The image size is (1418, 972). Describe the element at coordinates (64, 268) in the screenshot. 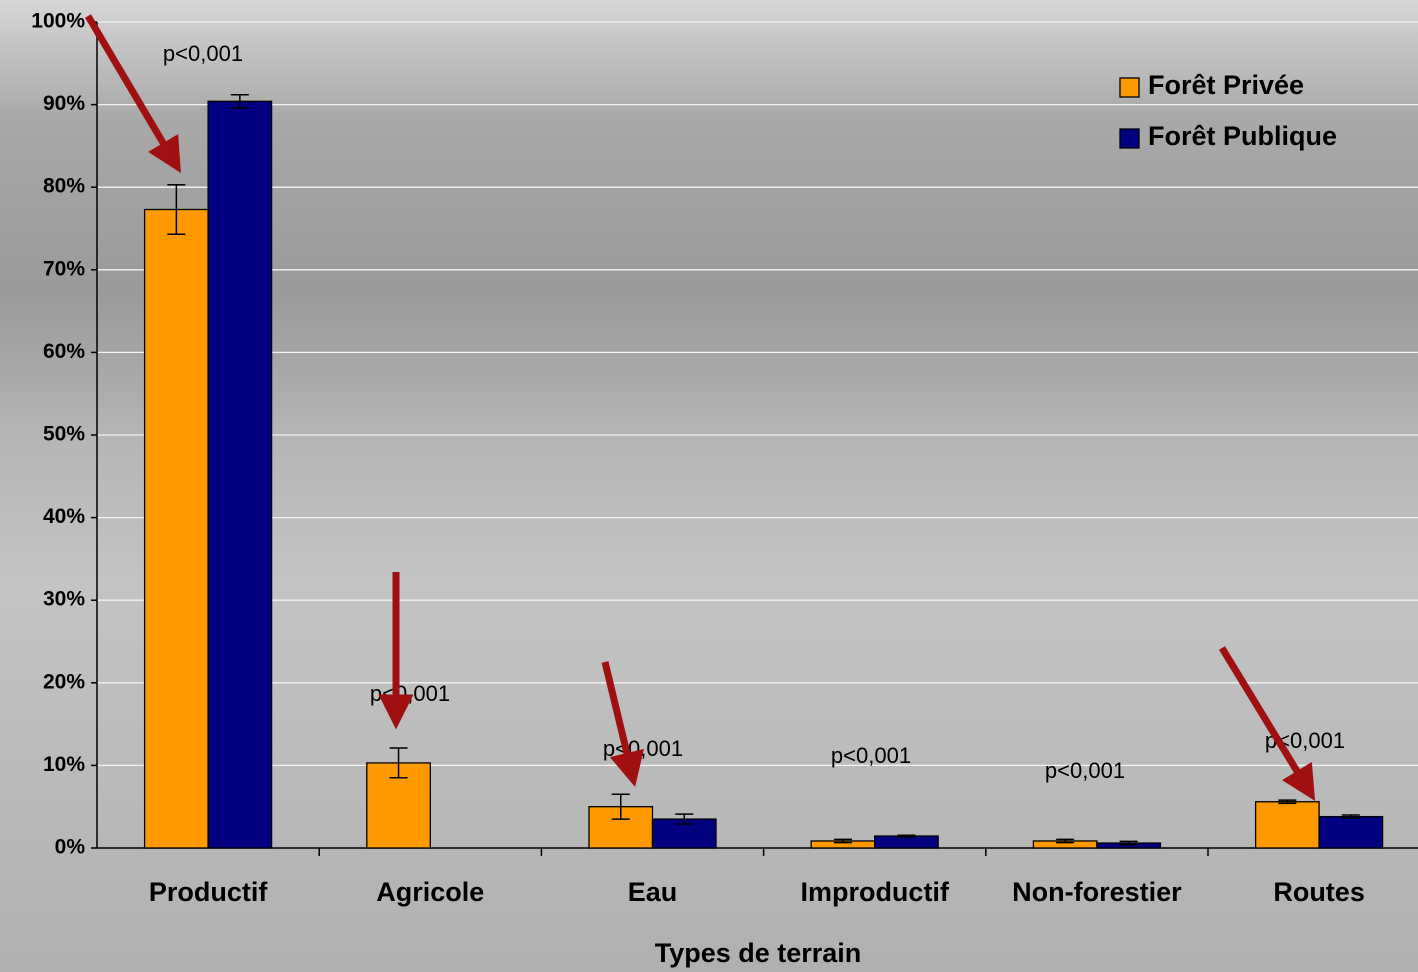

I see `y-tick-label: 70%` at that location.